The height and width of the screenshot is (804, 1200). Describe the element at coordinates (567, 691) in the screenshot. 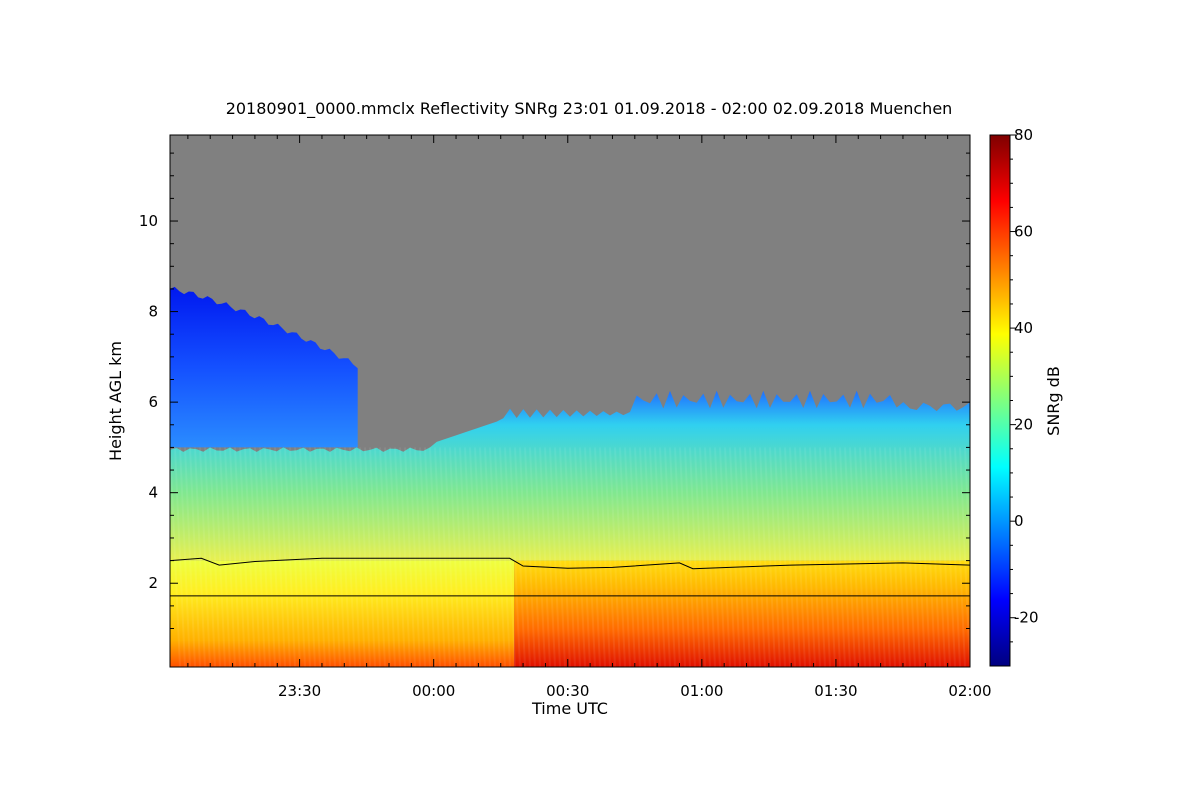

I see `x-tick-label: 00:30` at that location.